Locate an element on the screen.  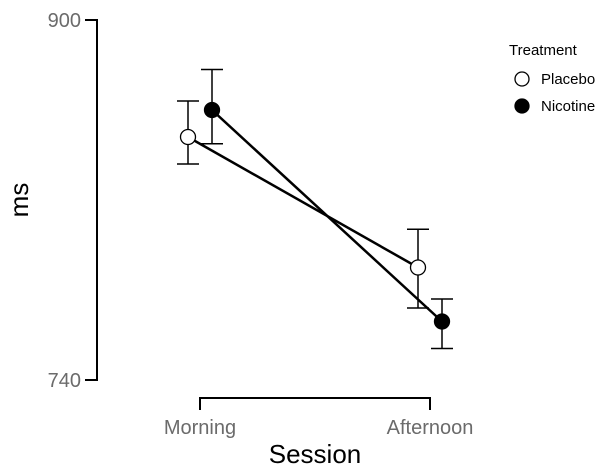
legend: Treatment Placebo Nicotine is located at coordinates (552, 78).